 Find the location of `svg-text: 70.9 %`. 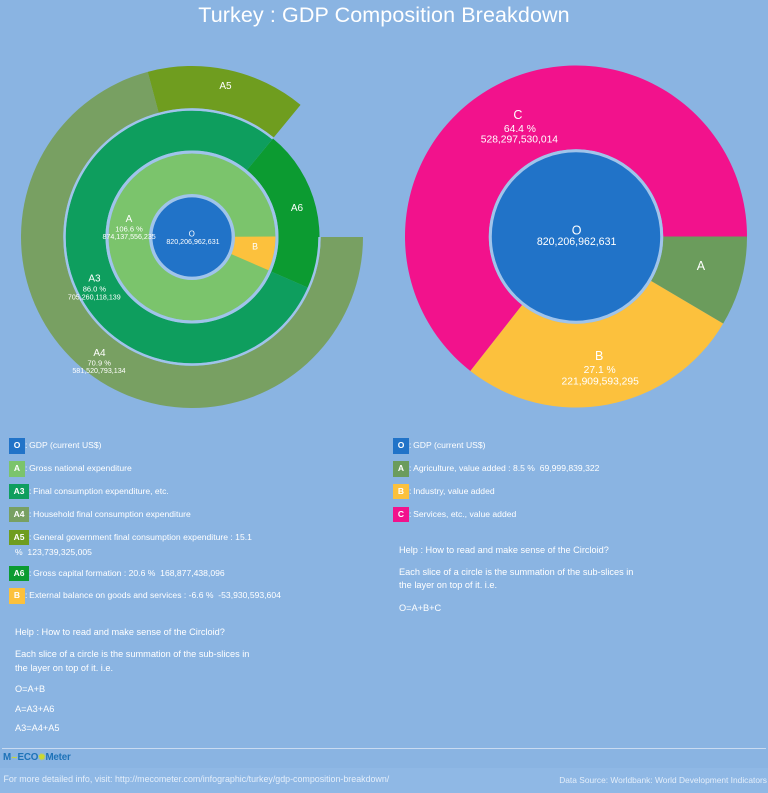

svg-text: 70.9 % is located at coordinates (100, 363).